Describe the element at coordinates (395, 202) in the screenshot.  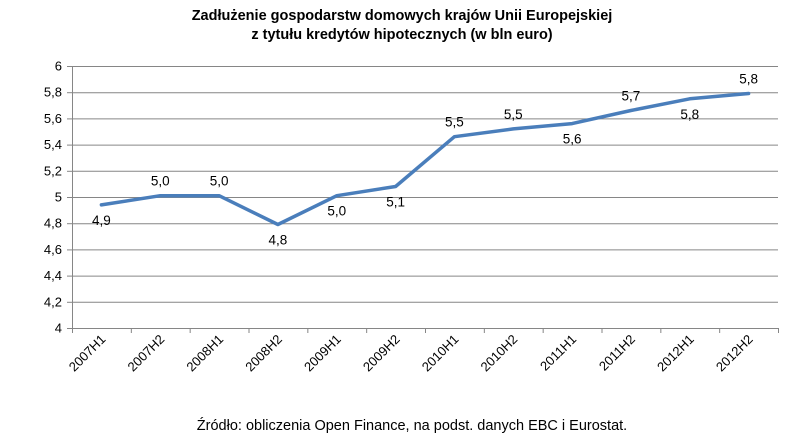
I see `data-label: 5,1` at that location.